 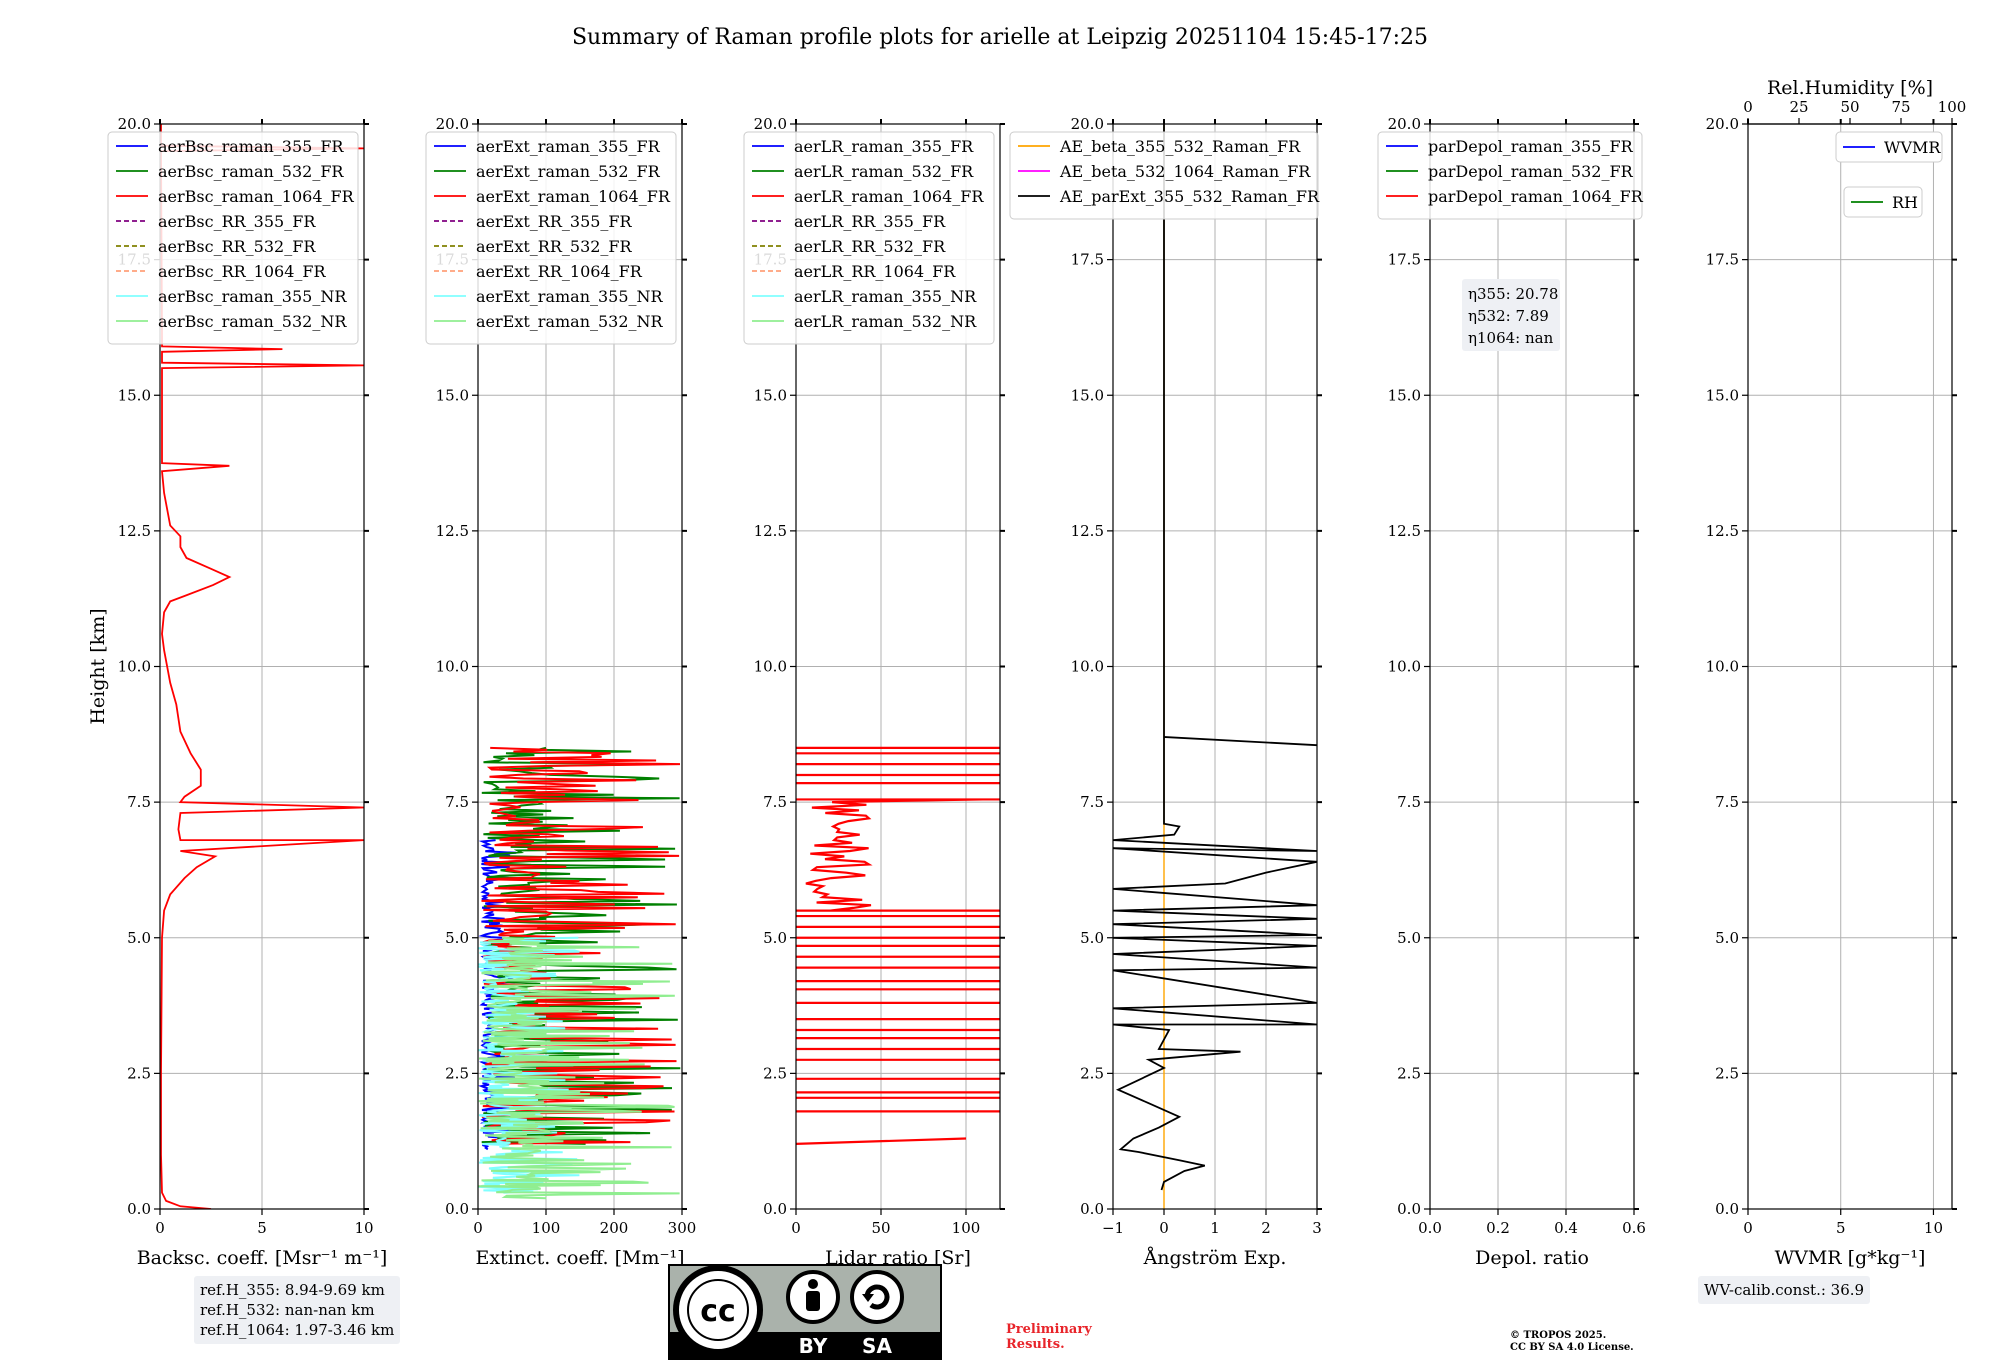 What do you see at coordinates (1498, 1228) in the screenshot?
I see `x-tick-label: 0.2` at bounding box center [1498, 1228].